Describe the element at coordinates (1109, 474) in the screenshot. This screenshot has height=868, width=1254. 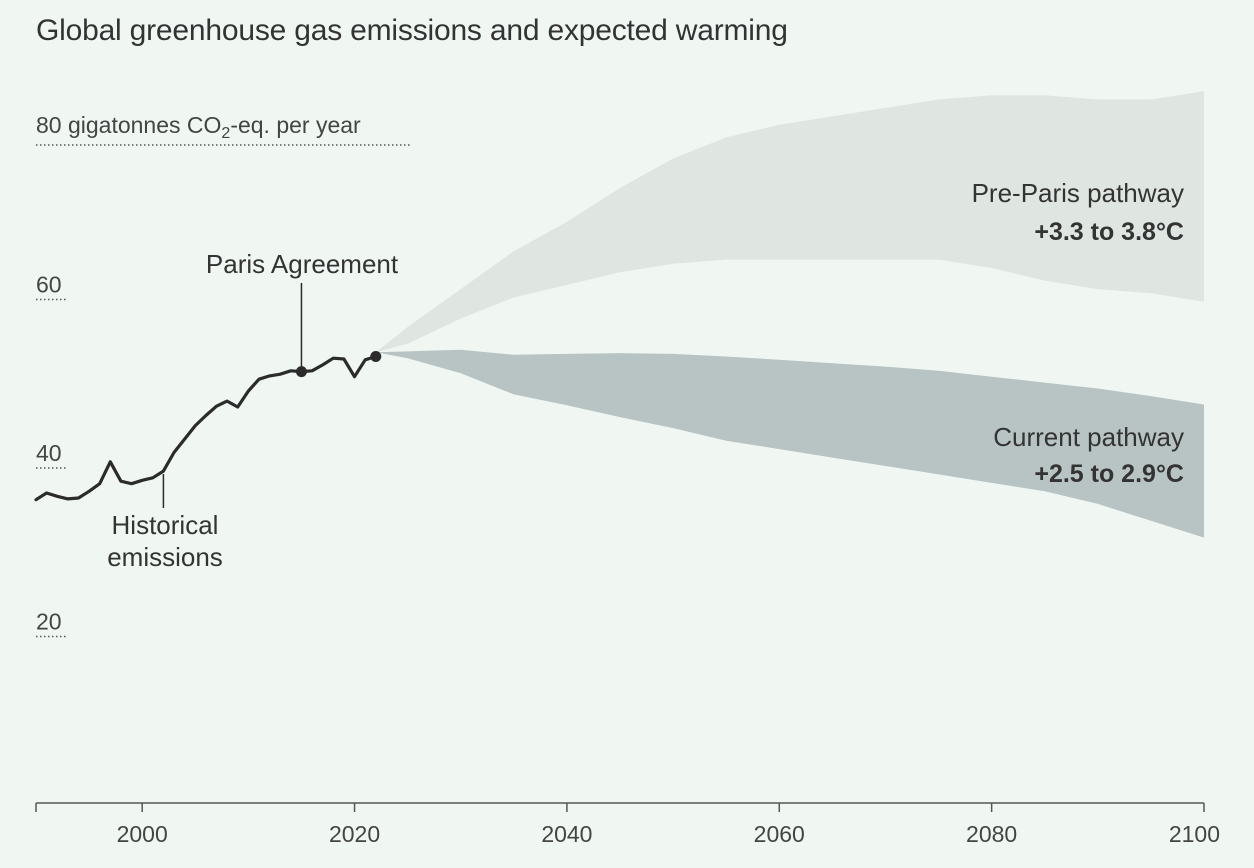
I see `current-range: +2.5 to 2.9°C` at that location.